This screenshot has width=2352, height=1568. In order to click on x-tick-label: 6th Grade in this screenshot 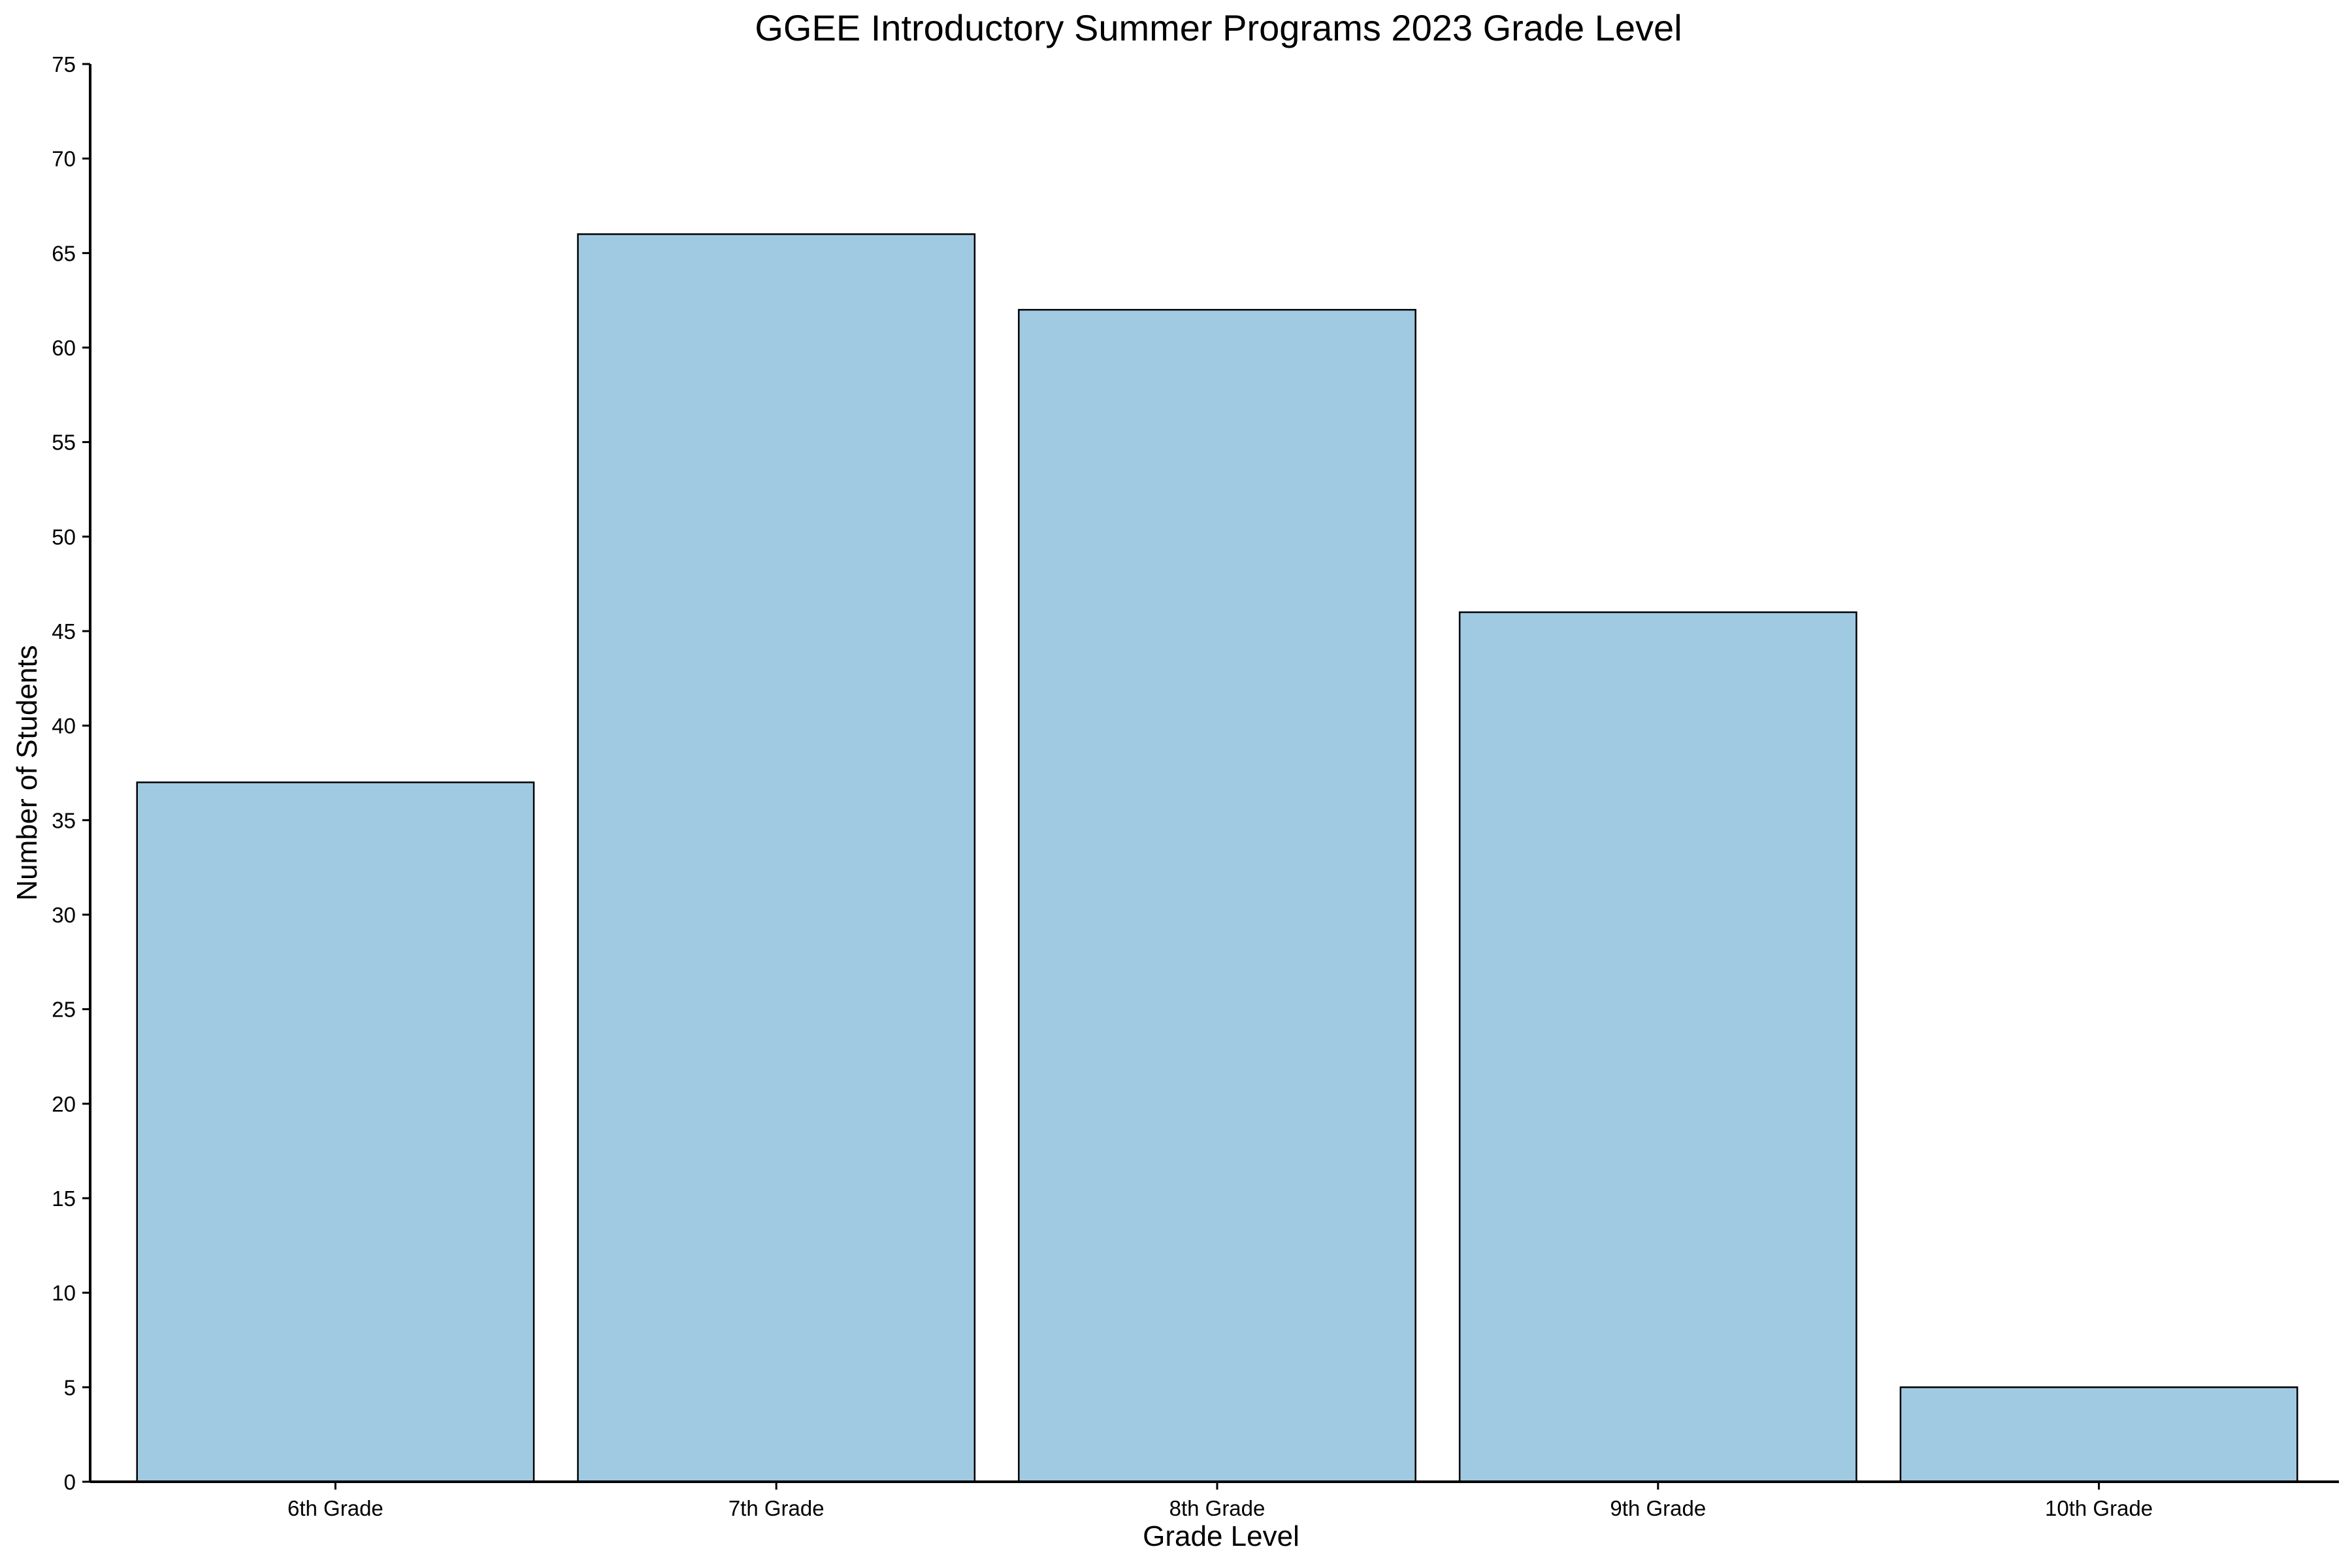, I will do `click(335, 1508)`.